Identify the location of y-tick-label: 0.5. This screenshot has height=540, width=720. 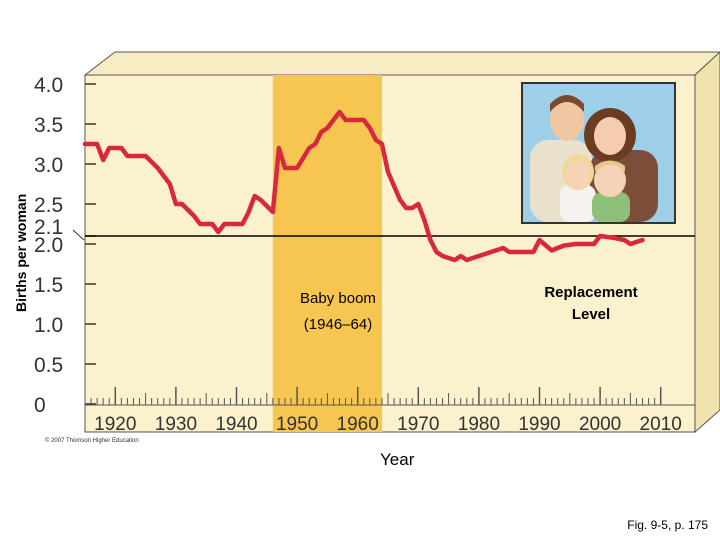
(48, 365).